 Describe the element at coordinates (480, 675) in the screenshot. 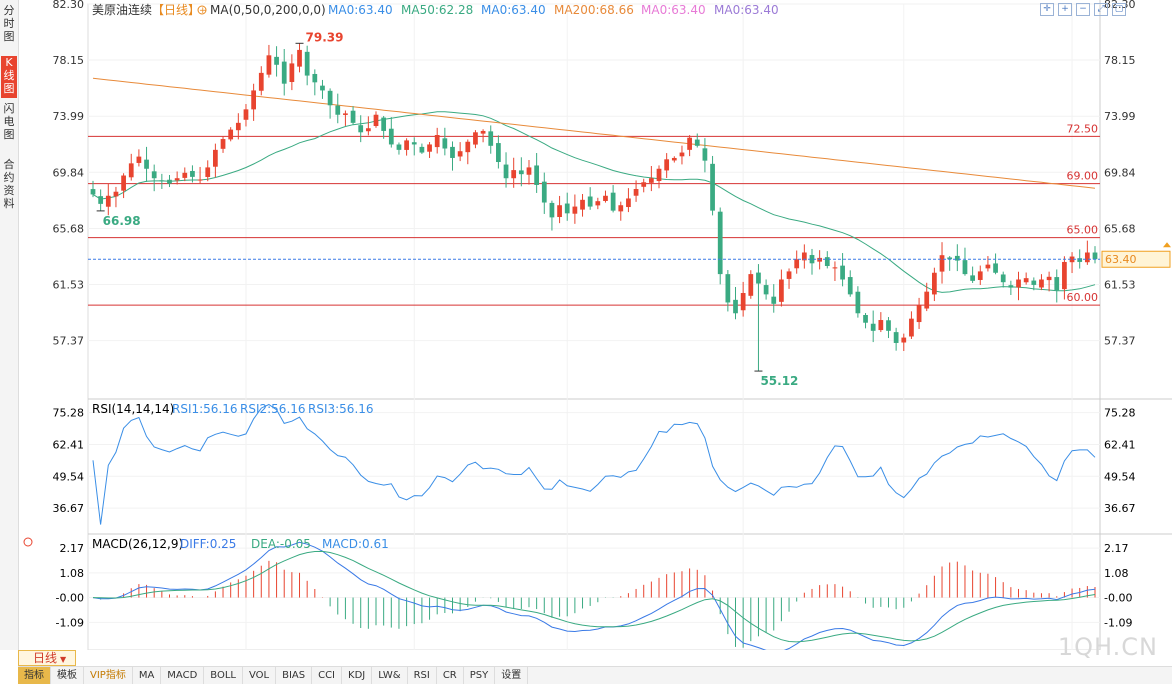

I see `toolbar-13: PSY` at that location.